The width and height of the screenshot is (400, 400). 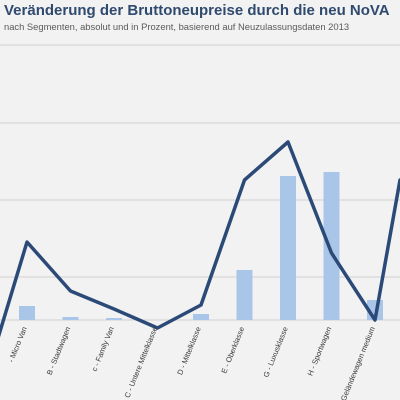 What do you see at coordinates (189, 350) in the screenshot?
I see `x-tick-label: D - Mittelklasse` at bounding box center [189, 350].